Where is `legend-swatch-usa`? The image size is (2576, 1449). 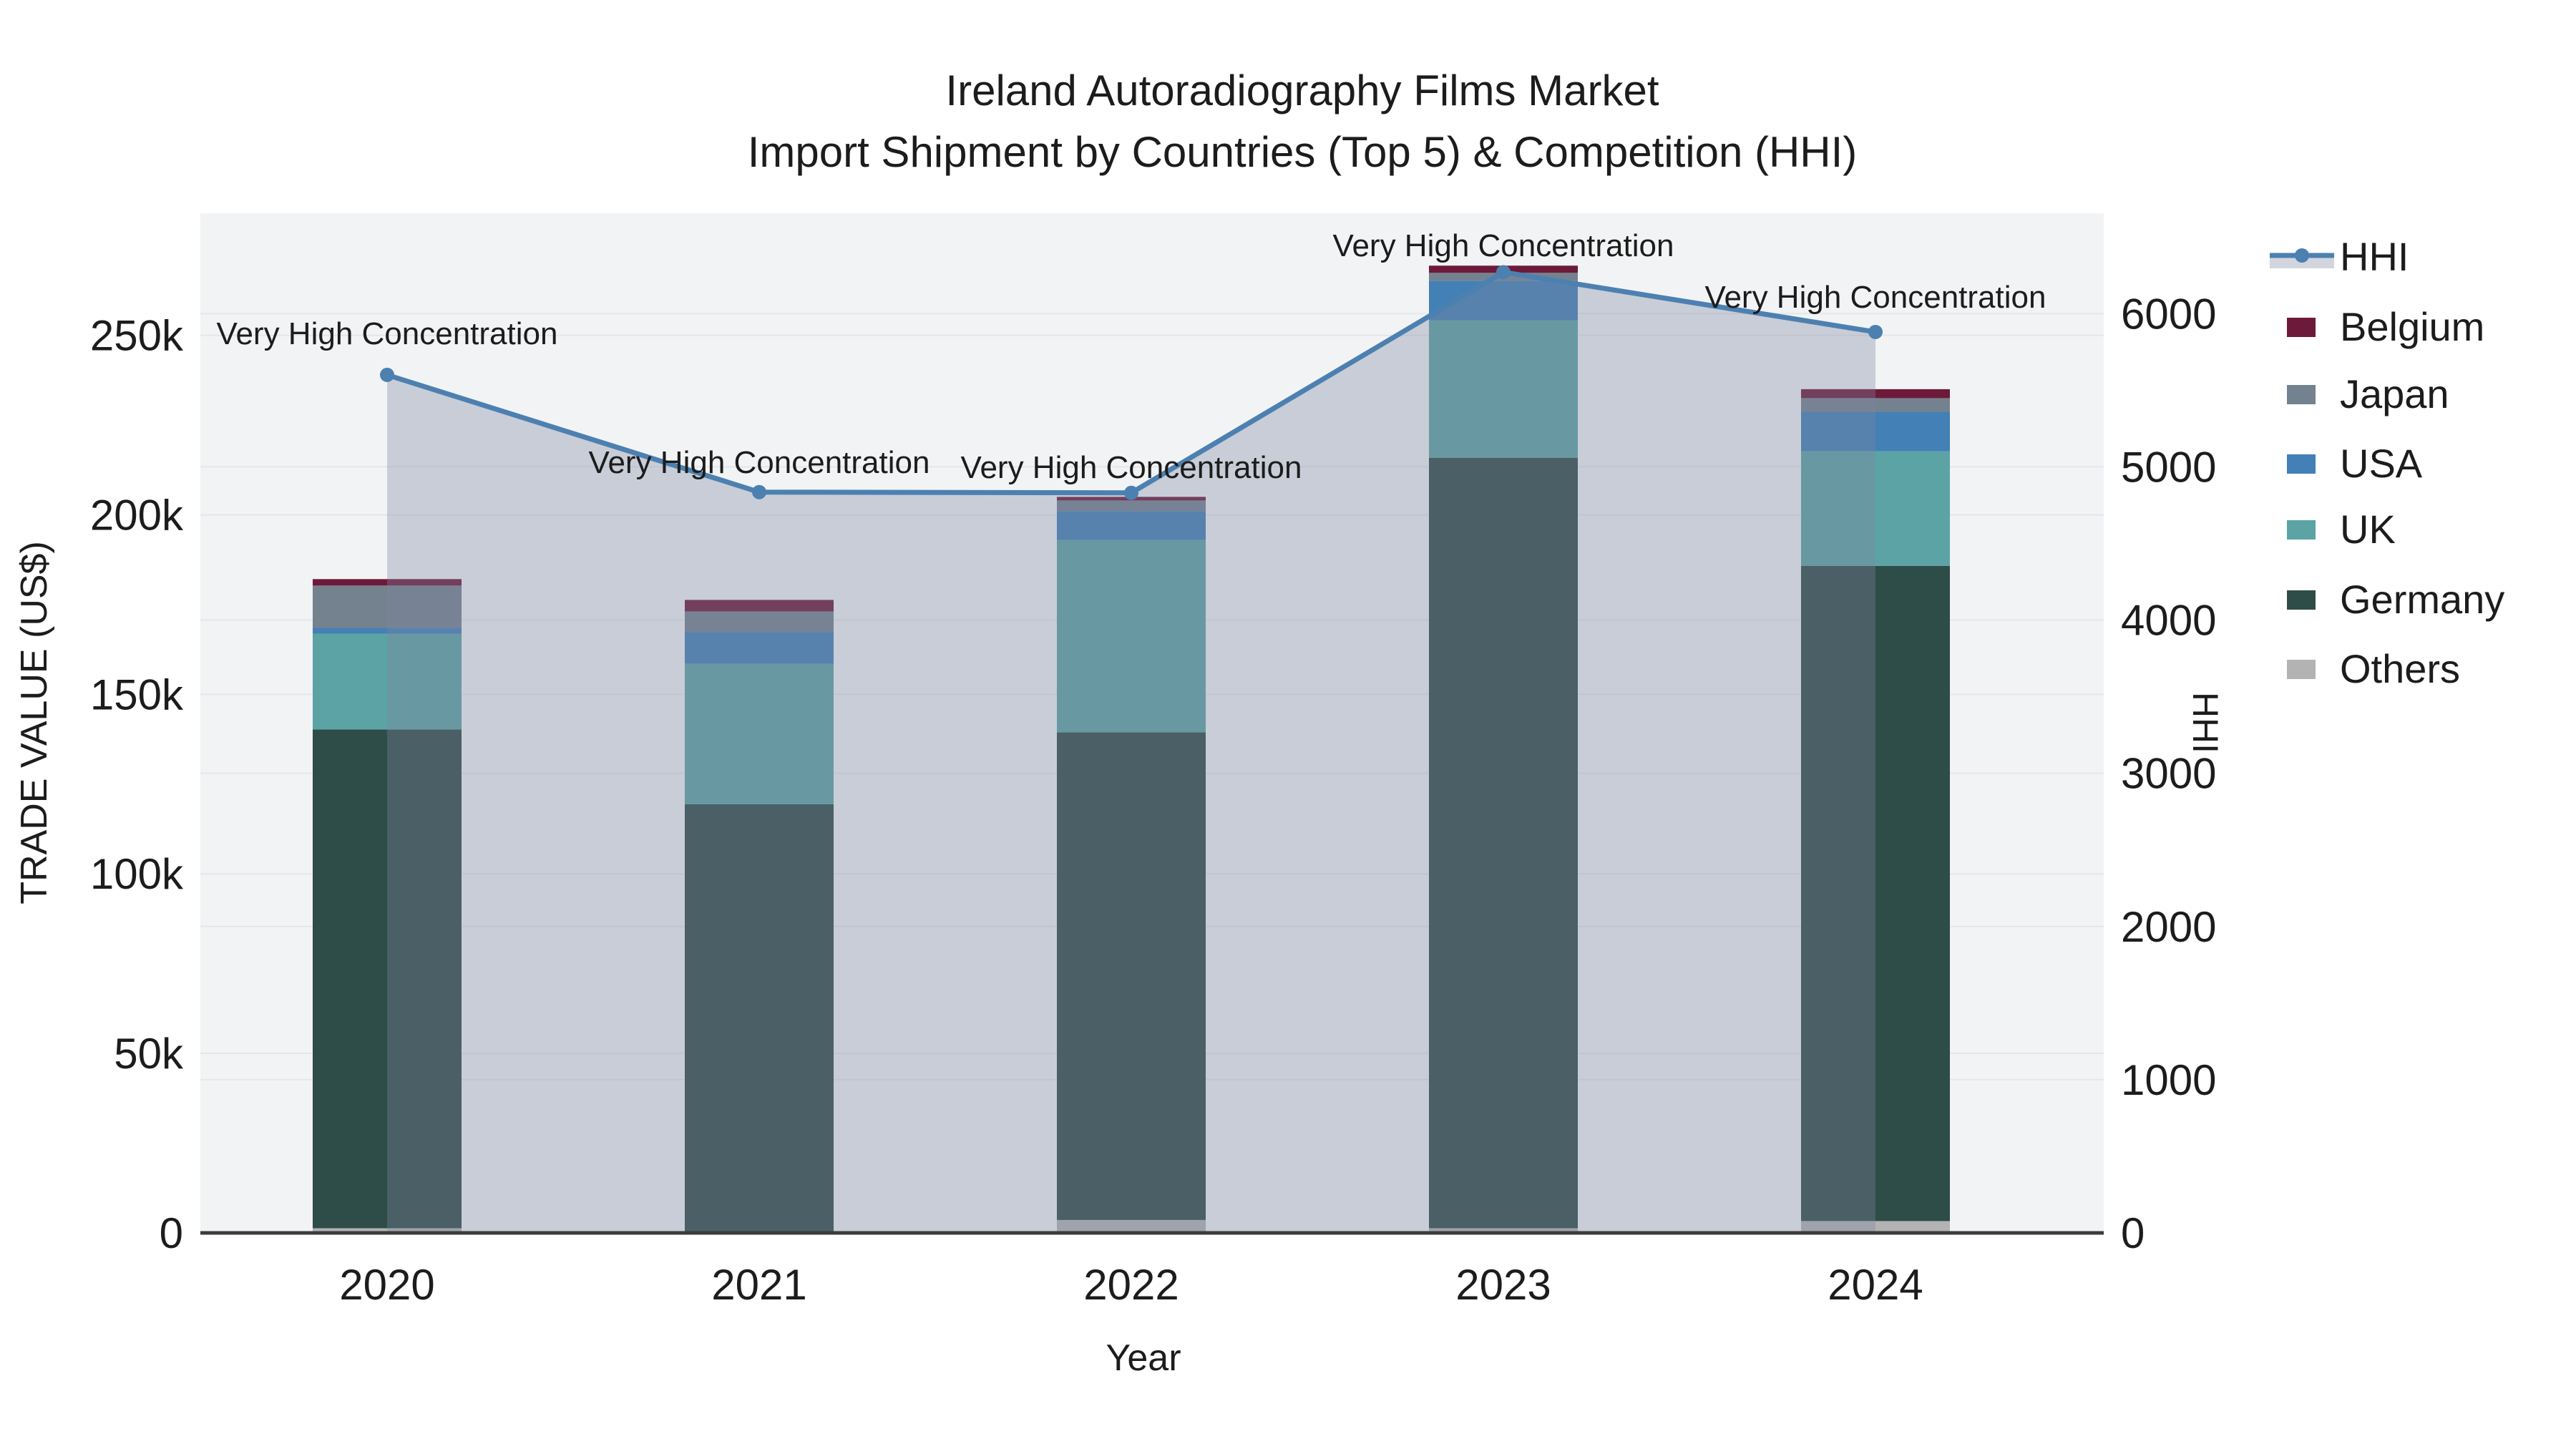 legend-swatch-usa is located at coordinates (2301, 464).